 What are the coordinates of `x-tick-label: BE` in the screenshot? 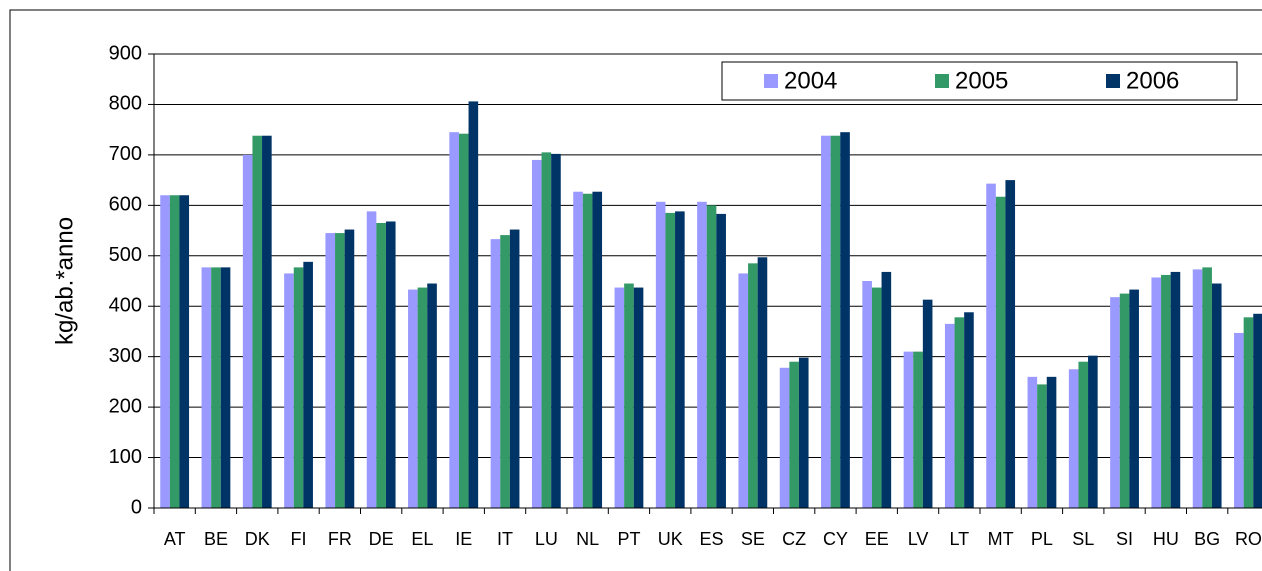 It's located at (216, 539).